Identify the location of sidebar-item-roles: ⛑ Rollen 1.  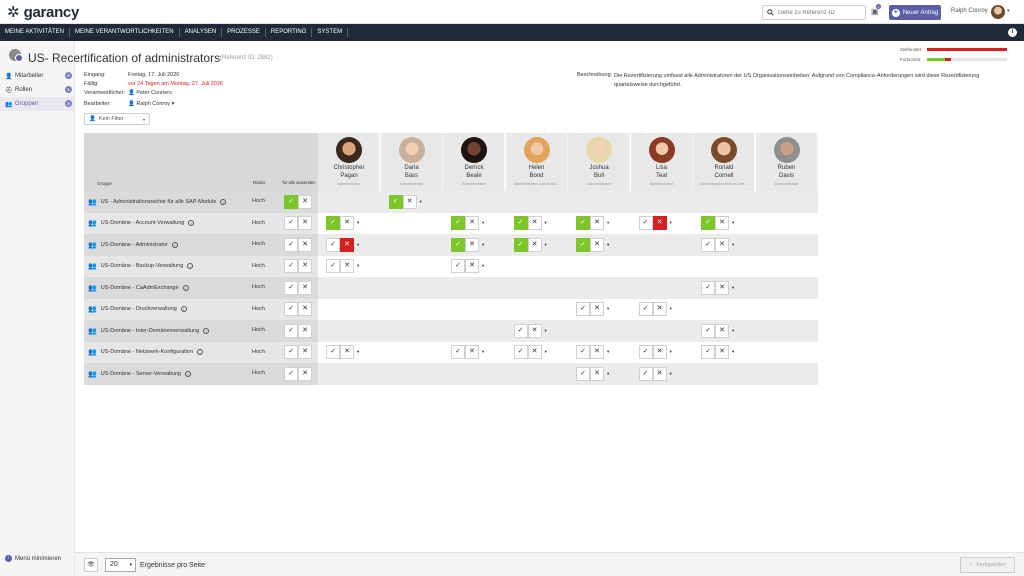
(37, 90).